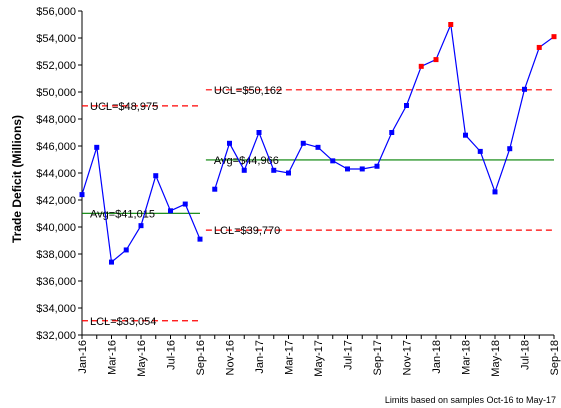  What do you see at coordinates (141, 205) in the screenshot?
I see `series-line` at bounding box center [141, 205].